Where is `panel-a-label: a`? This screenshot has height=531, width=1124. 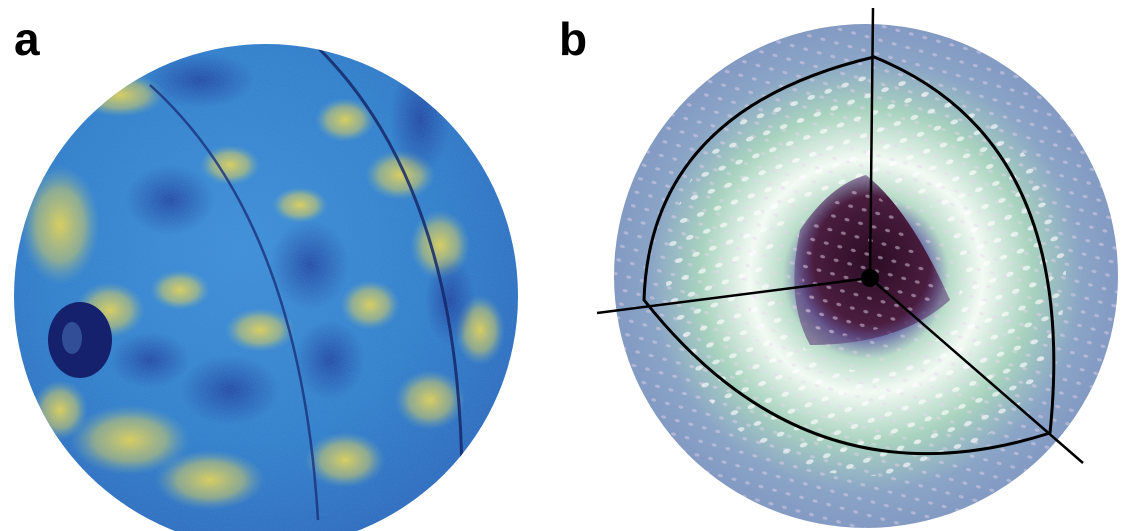 panel-a-label: a is located at coordinates (27, 39).